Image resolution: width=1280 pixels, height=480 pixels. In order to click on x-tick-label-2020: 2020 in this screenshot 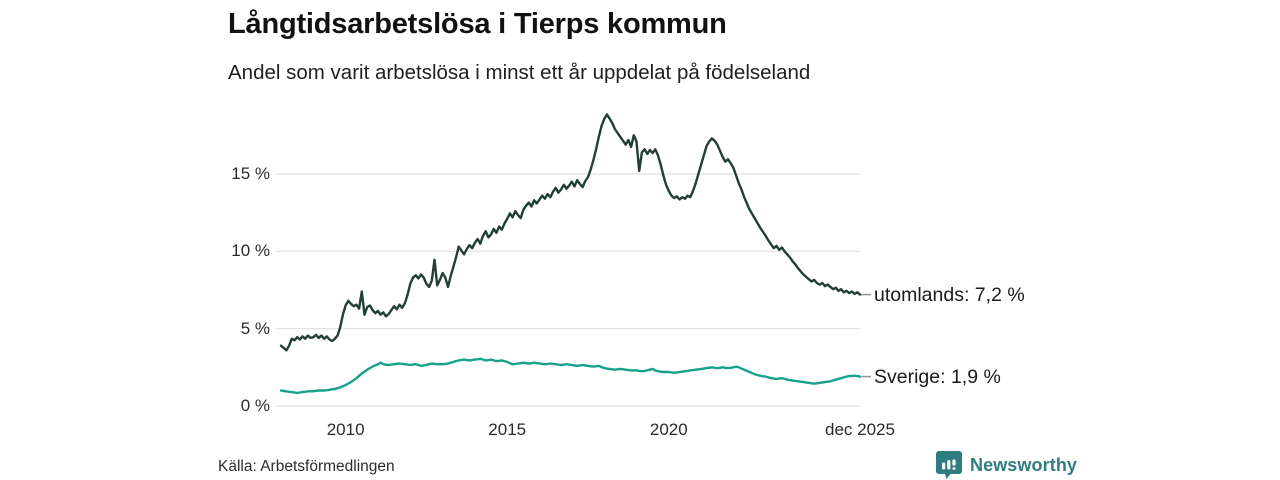, I will do `click(668, 429)`.